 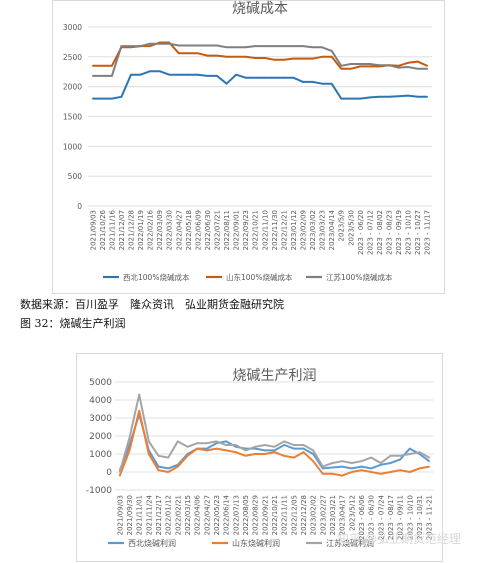 I want to click on x-tick-label: 2022/10/21, so click(x=256, y=230).